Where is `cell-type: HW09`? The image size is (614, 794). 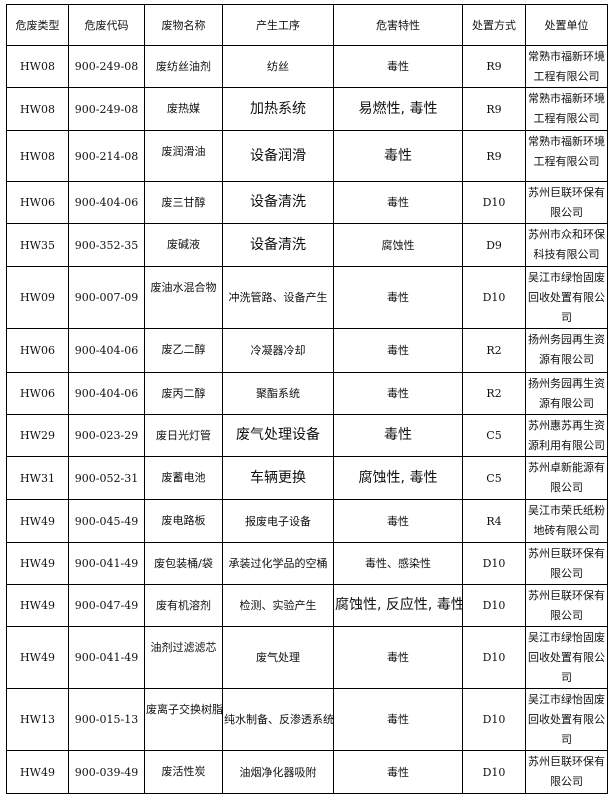
cell-type: HW09 is located at coordinates (37, 297).